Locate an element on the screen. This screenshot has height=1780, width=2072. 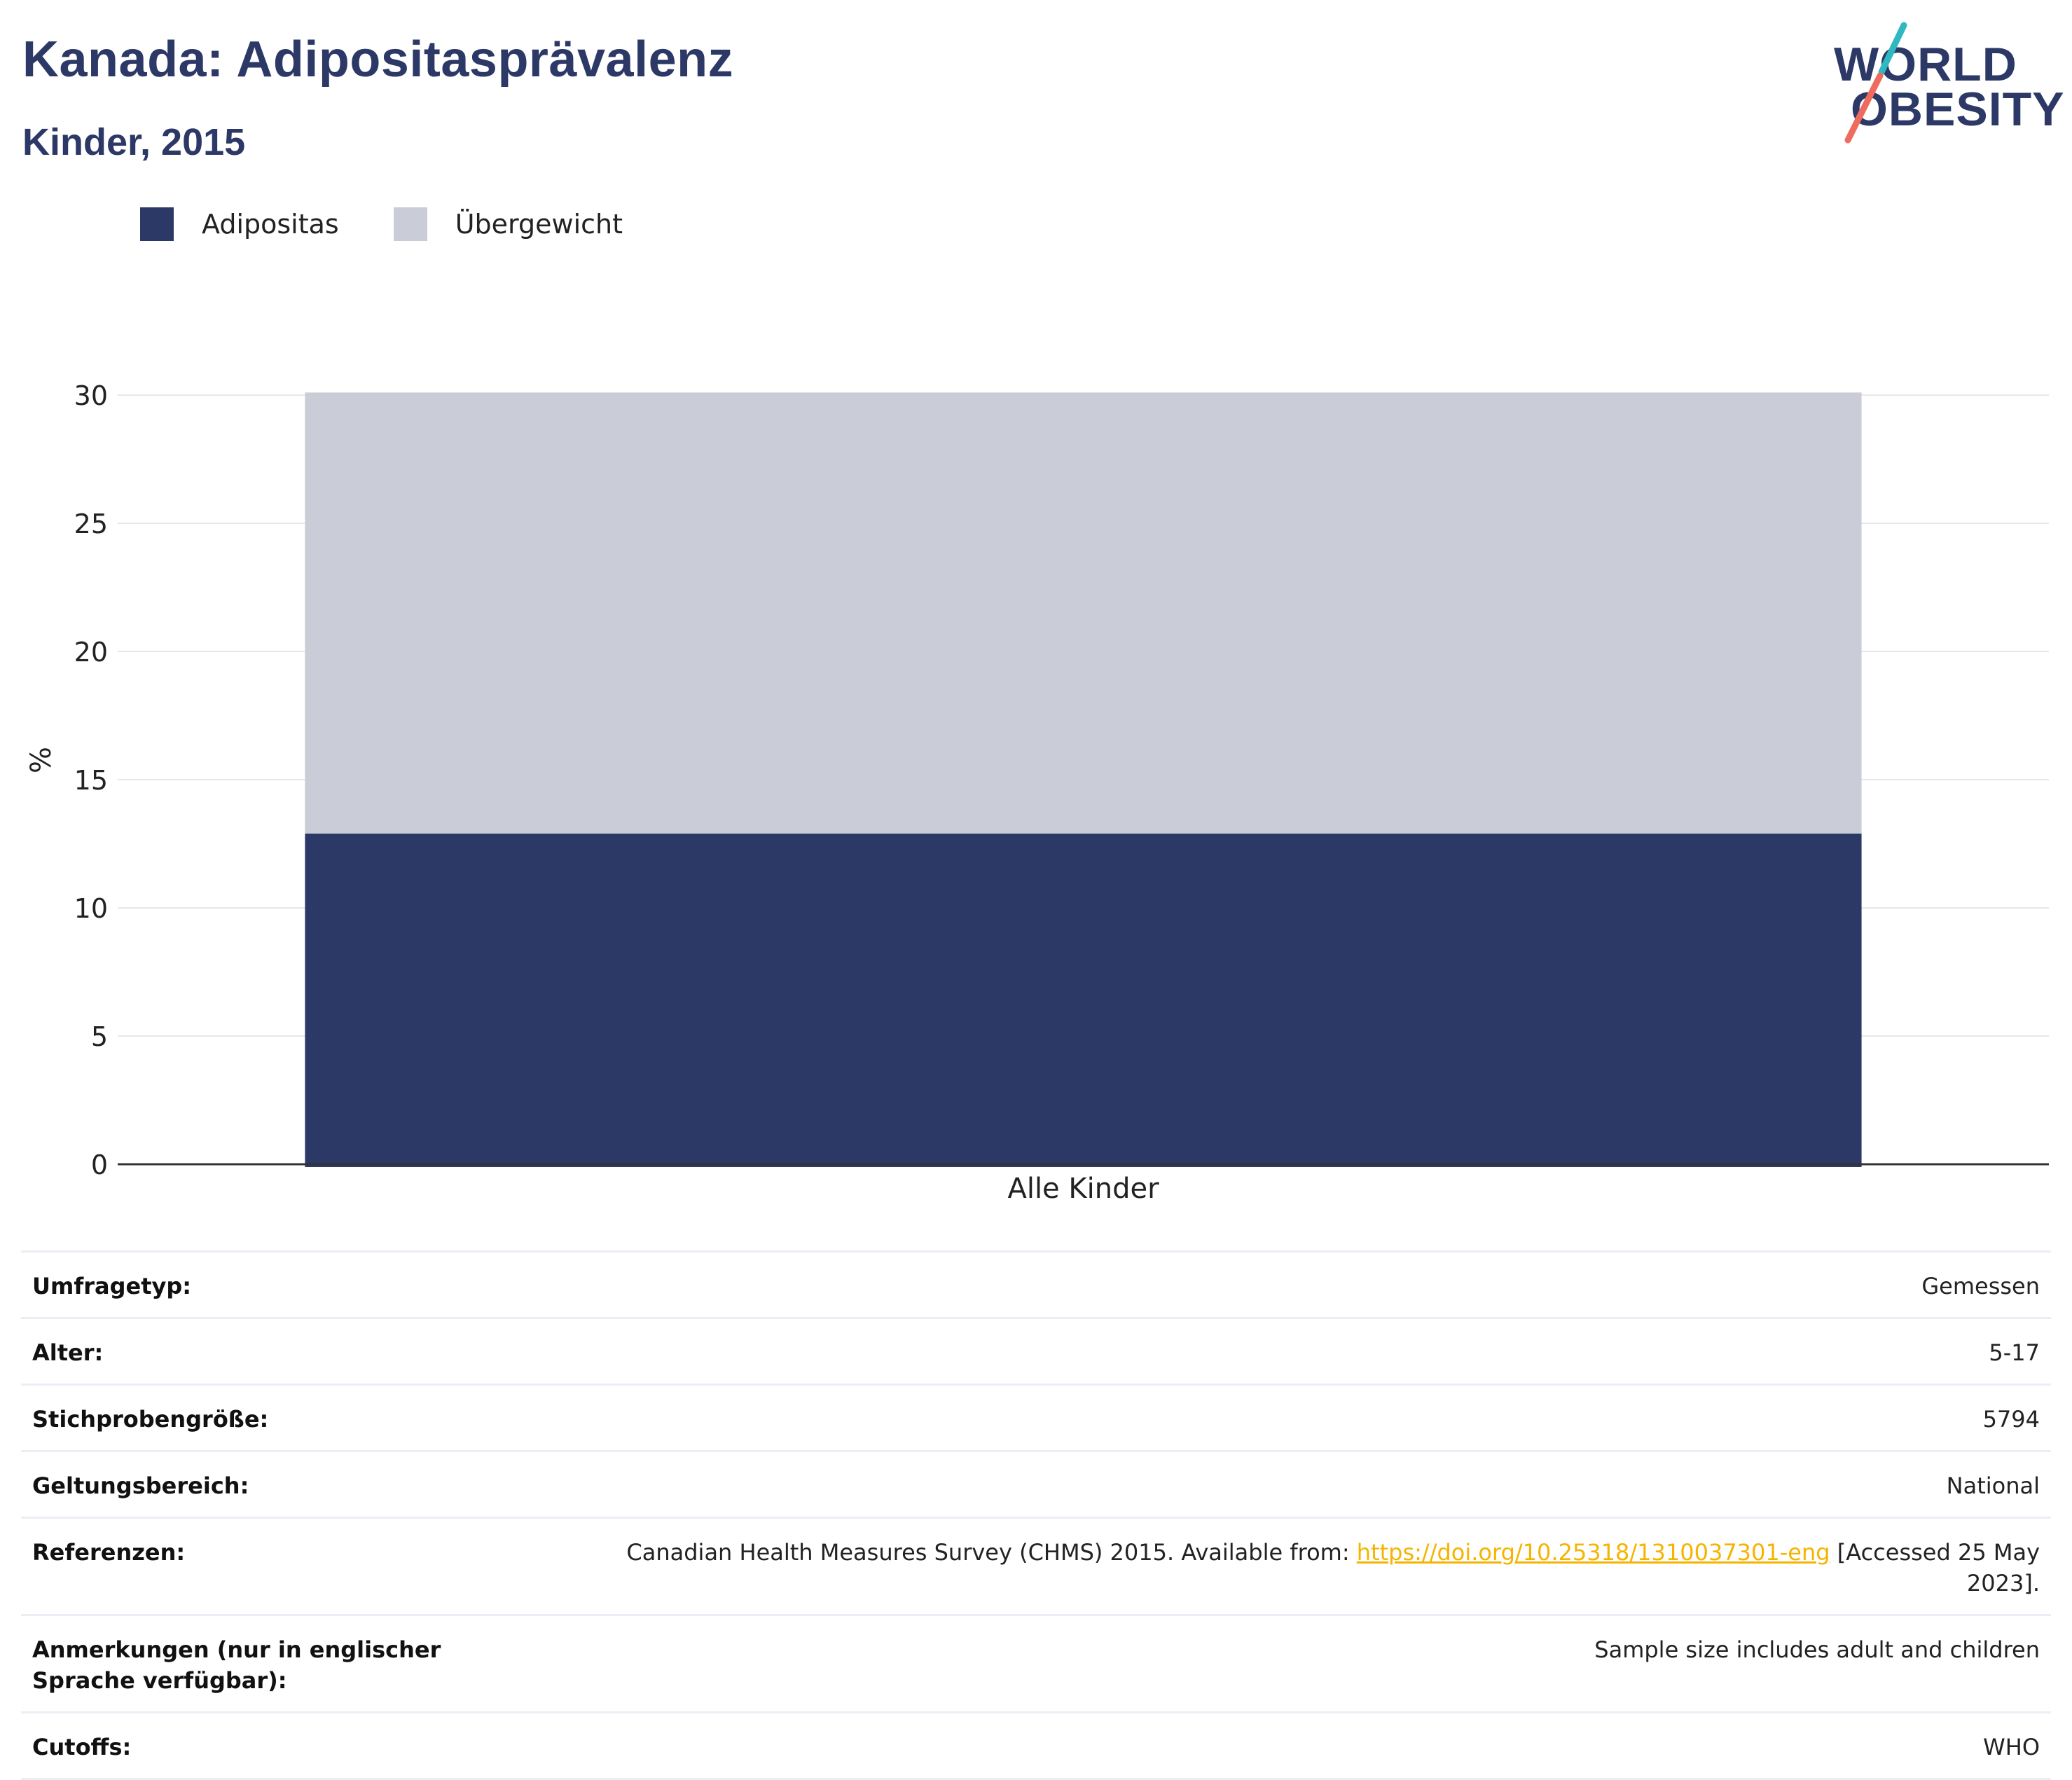
info-value: 5-17 is located at coordinates (2015, 1352).